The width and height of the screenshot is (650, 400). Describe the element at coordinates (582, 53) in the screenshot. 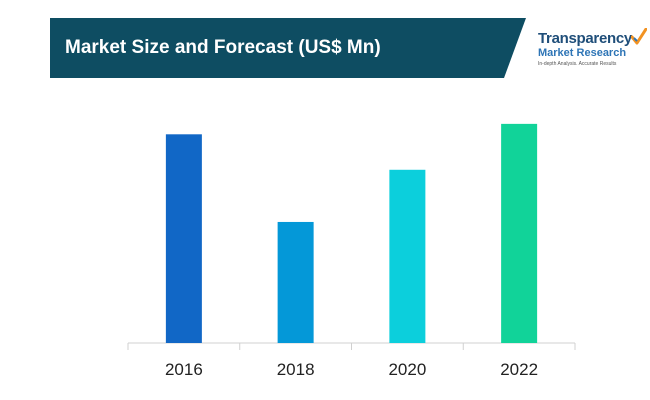

I see `logo-line2: Market Research` at that location.